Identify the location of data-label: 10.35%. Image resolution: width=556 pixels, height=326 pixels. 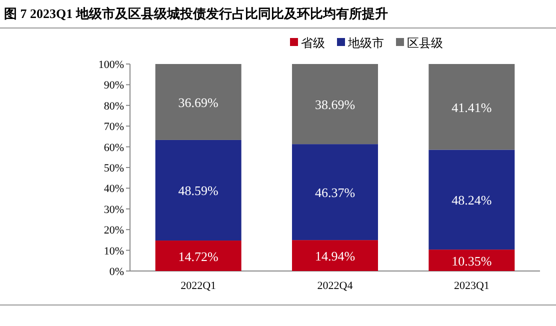
(472, 260).